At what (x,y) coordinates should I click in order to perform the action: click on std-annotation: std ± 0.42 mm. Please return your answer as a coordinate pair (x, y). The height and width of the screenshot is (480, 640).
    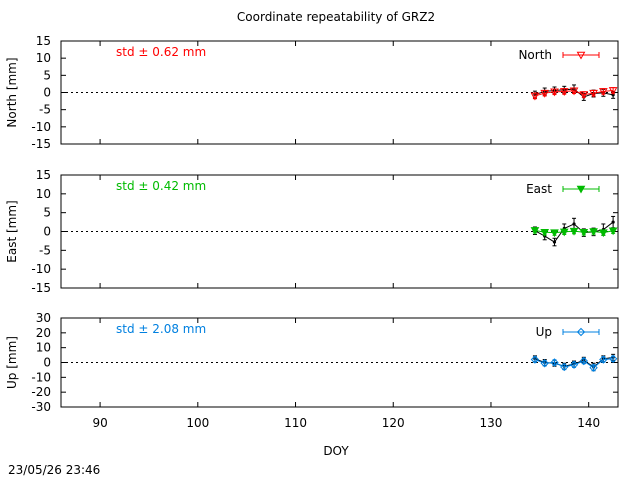
    Looking at the image, I should click on (161, 186).